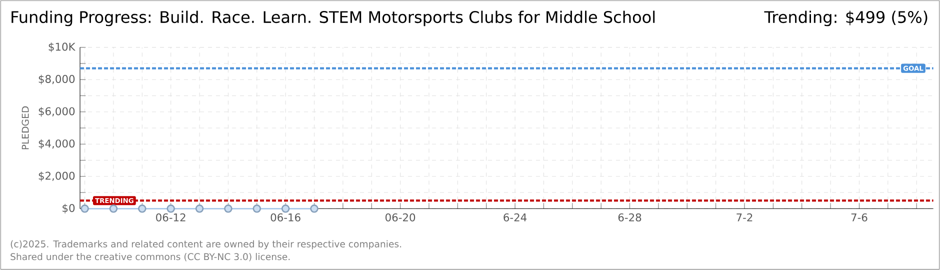 The width and height of the screenshot is (940, 270). I want to click on x-tick-label: 06-16, so click(285, 217).